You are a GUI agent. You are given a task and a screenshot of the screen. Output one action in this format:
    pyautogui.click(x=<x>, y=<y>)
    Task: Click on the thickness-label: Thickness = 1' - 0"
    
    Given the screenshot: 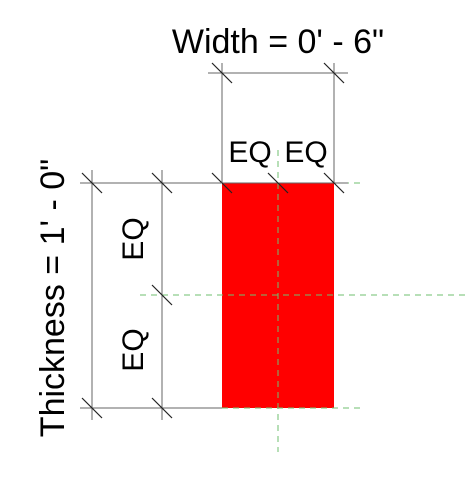 What is the action you would take?
    pyautogui.click(x=53, y=298)
    